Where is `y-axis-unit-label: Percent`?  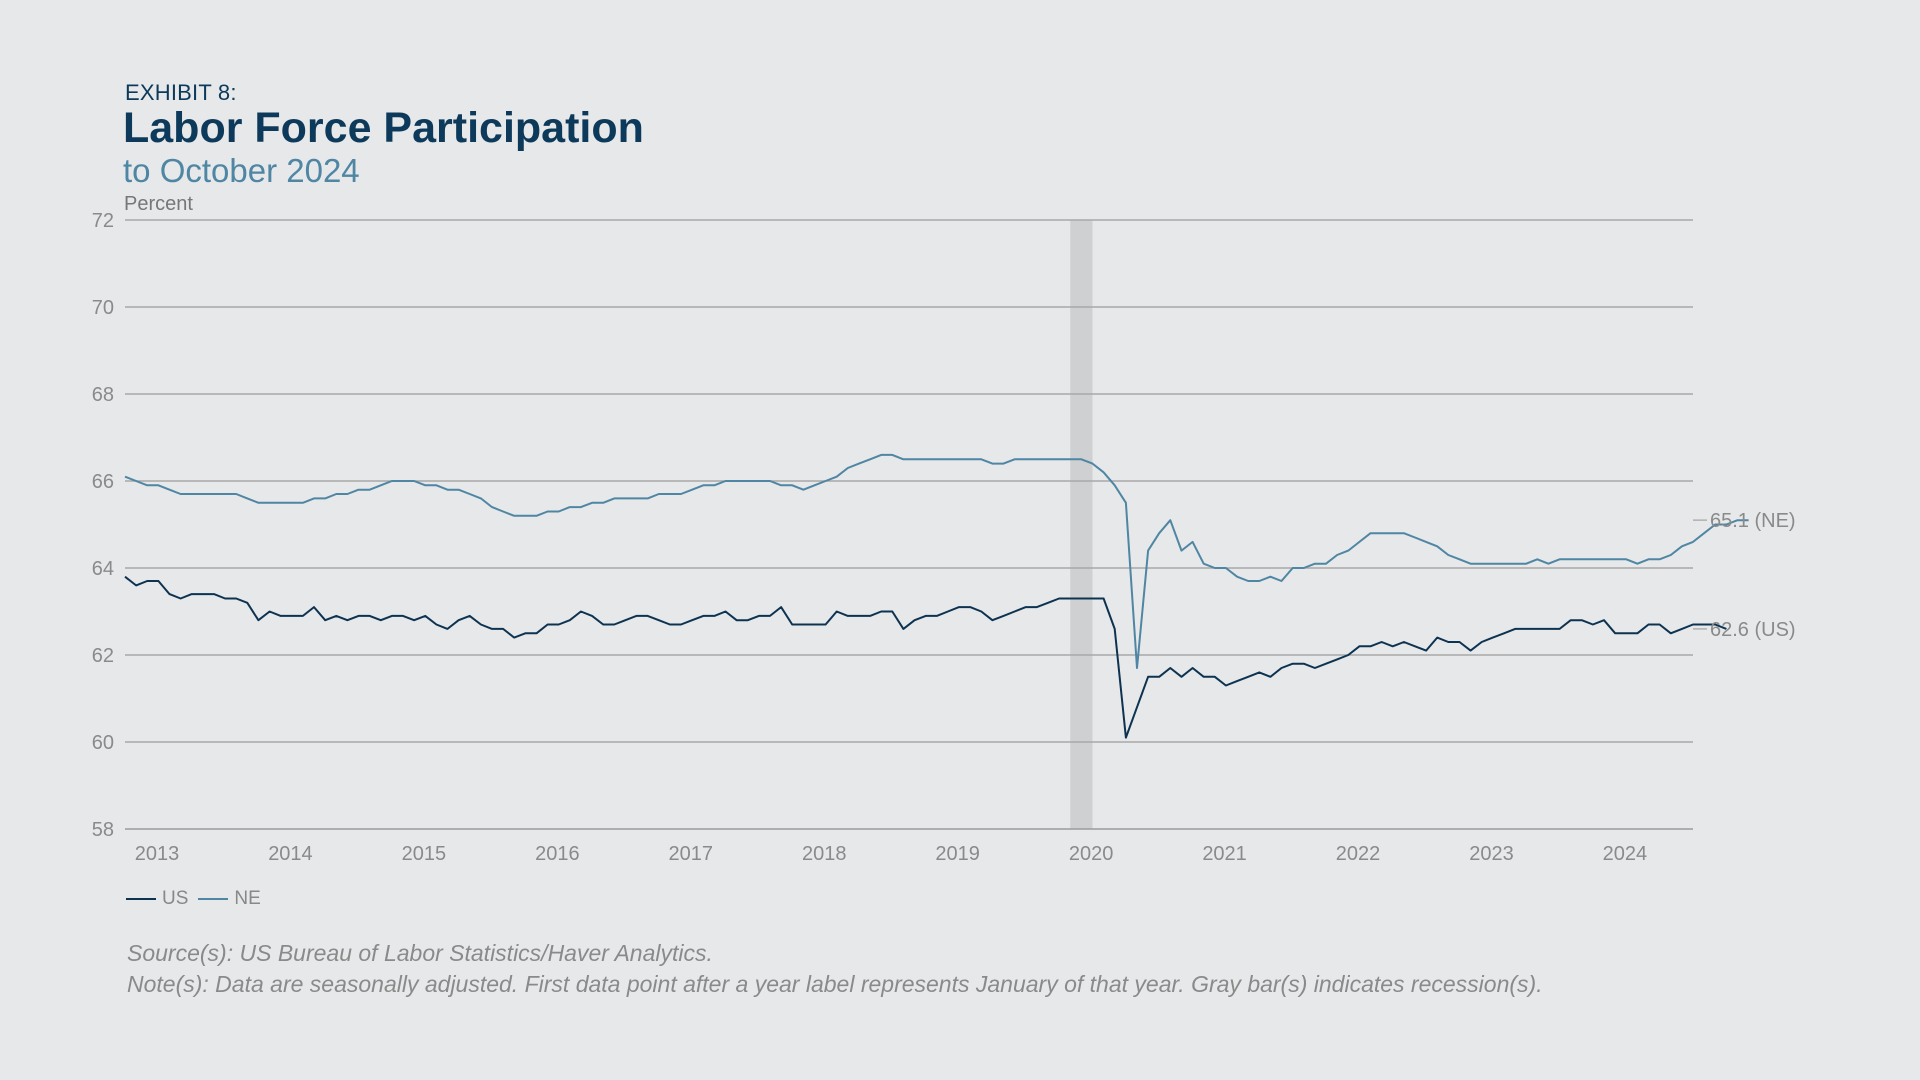 y-axis-unit-label: Percent is located at coordinates (158, 204).